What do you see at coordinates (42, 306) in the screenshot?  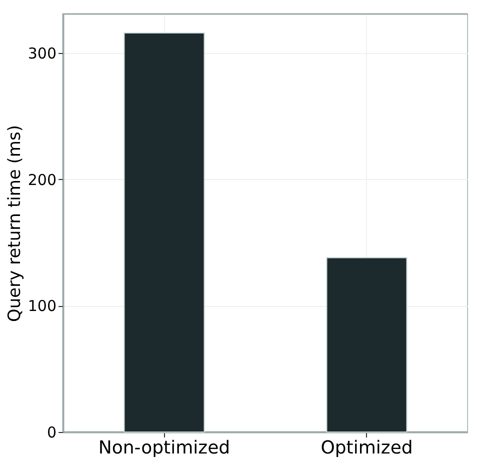 I see `y-tick-label: 100` at bounding box center [42, 306].